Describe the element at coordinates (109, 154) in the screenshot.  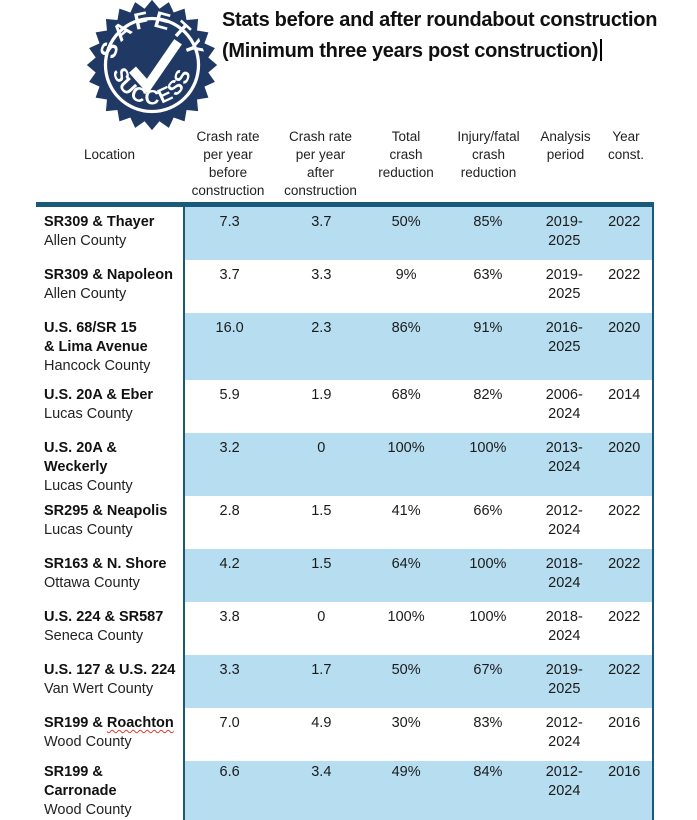
I see `column-header-location: Location` at that location.